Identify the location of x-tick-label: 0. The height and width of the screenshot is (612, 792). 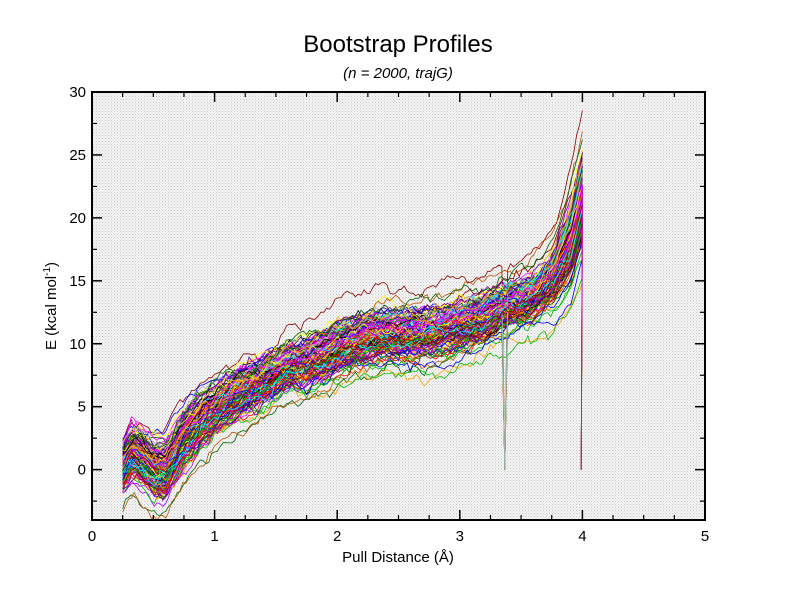
(92, 536).